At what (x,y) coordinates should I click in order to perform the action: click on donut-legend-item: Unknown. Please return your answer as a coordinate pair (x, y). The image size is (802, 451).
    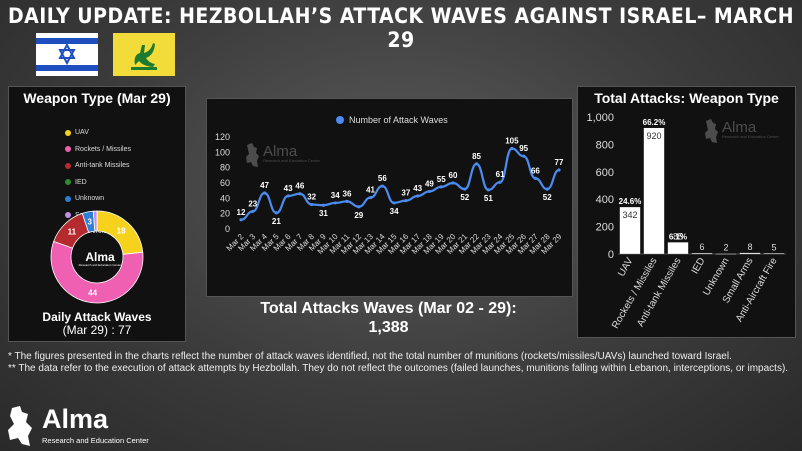
    Looking at the image, I should click on (84, 198).